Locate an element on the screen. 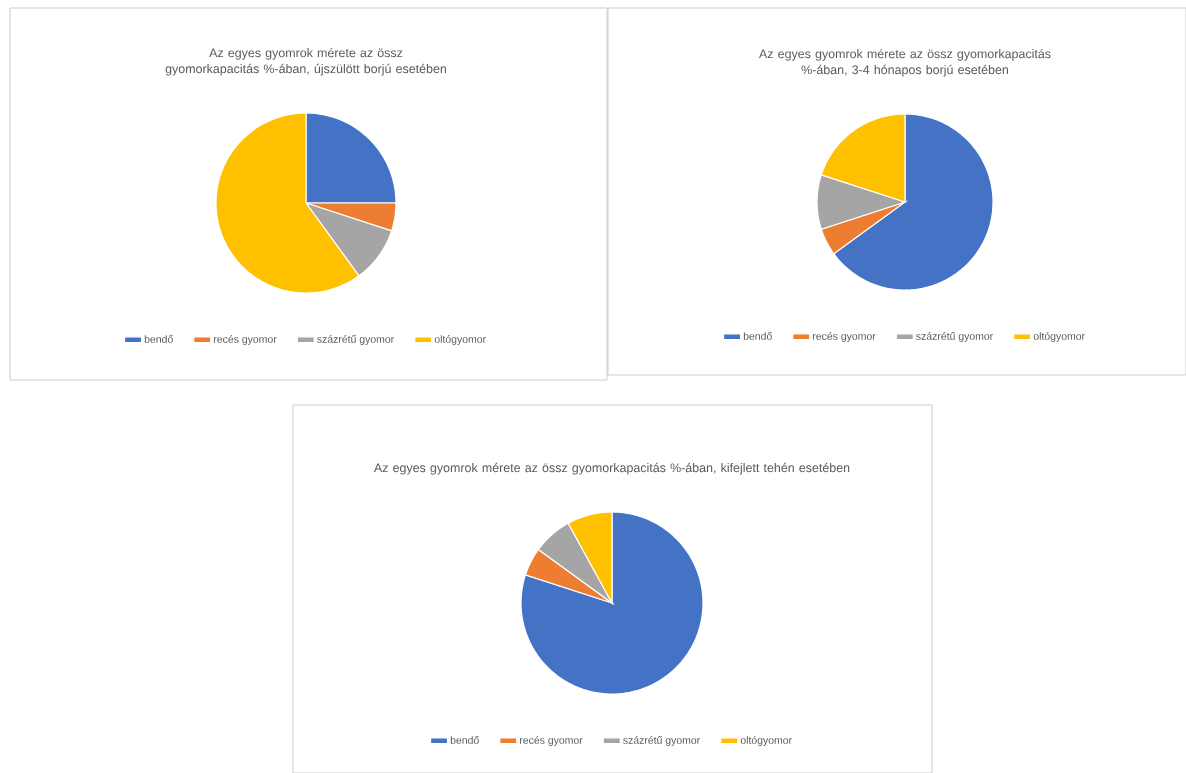 This screenshot has width=1186, height=773. chart-title: Az egyes gyomrok mérete az össz gyomorkapacitás %-ában, újszülött borjú esetében is located at coordinates (306, 61).